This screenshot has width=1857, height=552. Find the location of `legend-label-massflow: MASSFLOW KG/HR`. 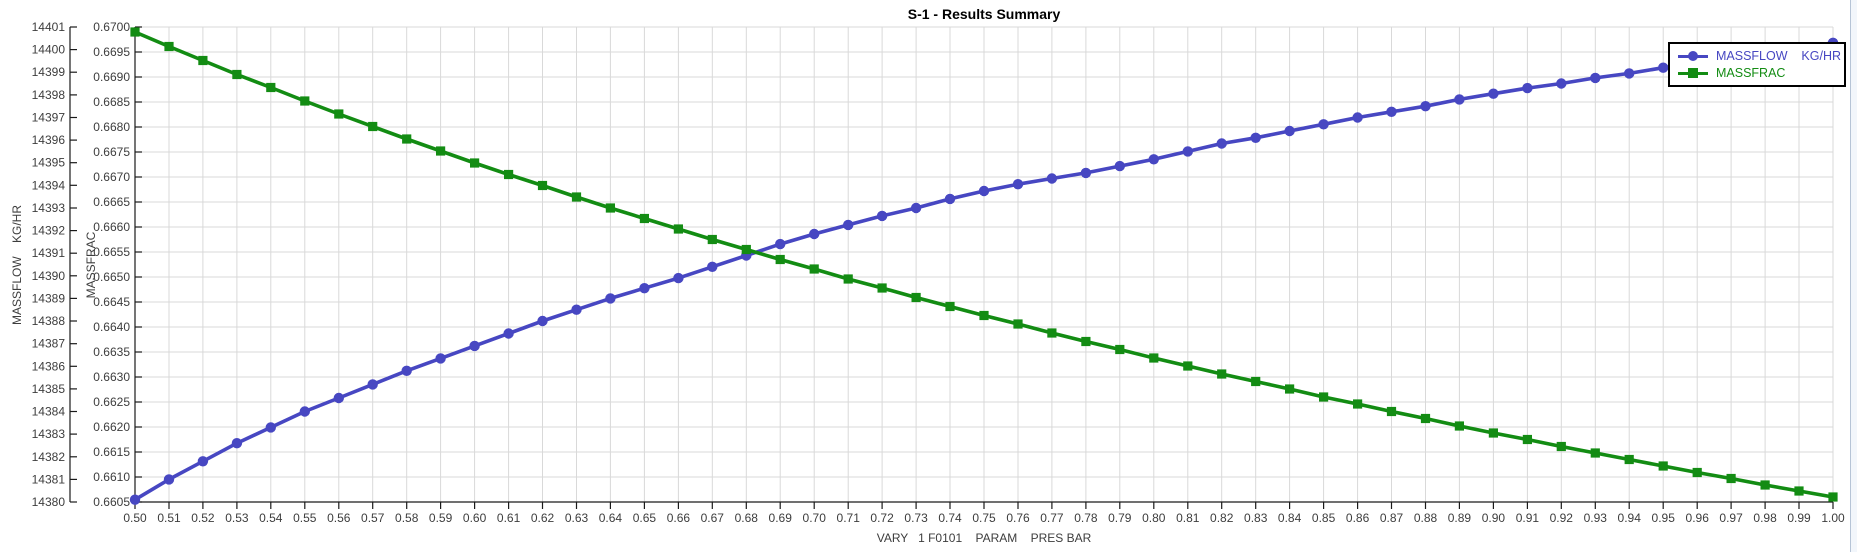

legend-label-massflow: MASSFLOW KG/HR is located at coordinates (1779, 56).